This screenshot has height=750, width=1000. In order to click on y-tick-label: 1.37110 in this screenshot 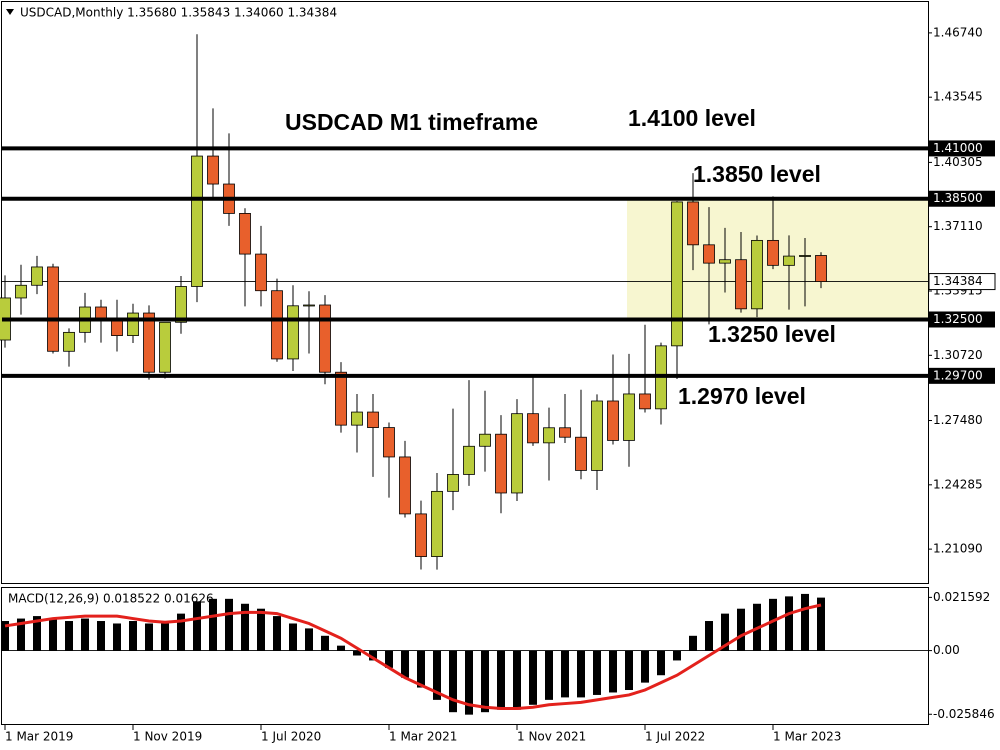, I will do `click(958, 226)`.